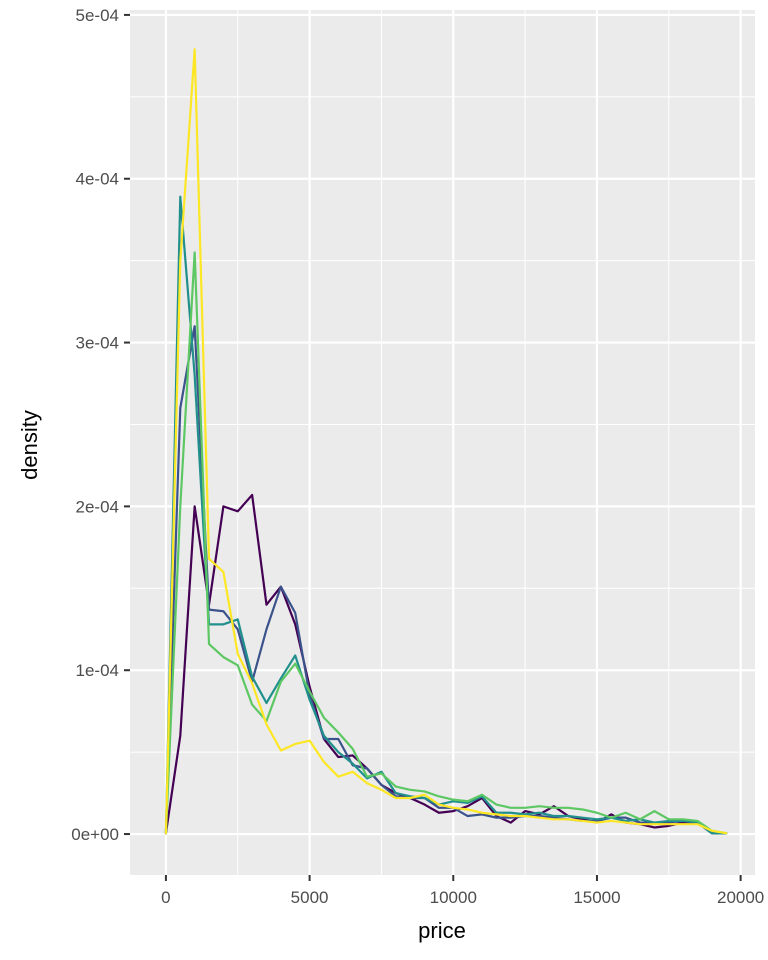 The image size is (768, 960). I want to click on y-tick-label: 1e-04, so click(97, 670).